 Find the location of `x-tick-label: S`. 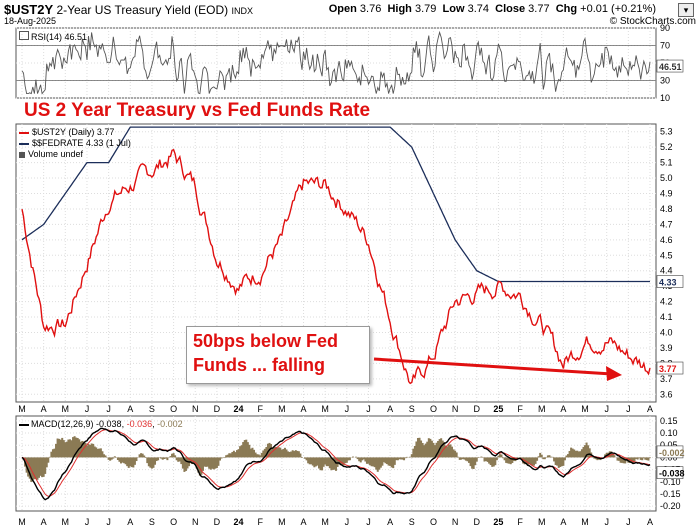

x-tick-label: S is located at coordinates (152, 409).